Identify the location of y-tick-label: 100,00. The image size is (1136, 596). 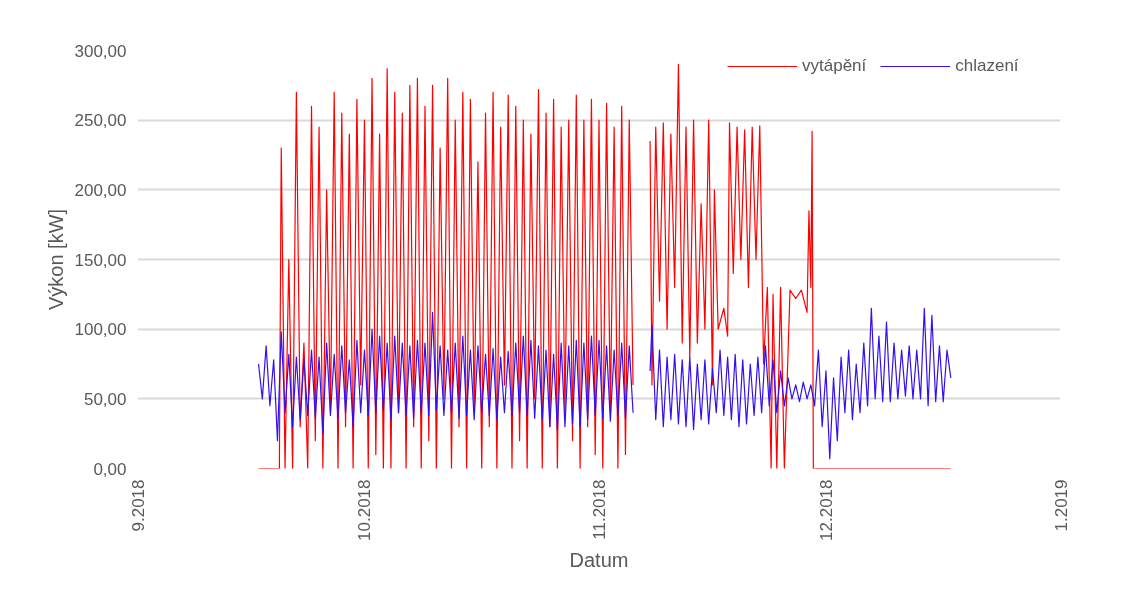
(100, 330).